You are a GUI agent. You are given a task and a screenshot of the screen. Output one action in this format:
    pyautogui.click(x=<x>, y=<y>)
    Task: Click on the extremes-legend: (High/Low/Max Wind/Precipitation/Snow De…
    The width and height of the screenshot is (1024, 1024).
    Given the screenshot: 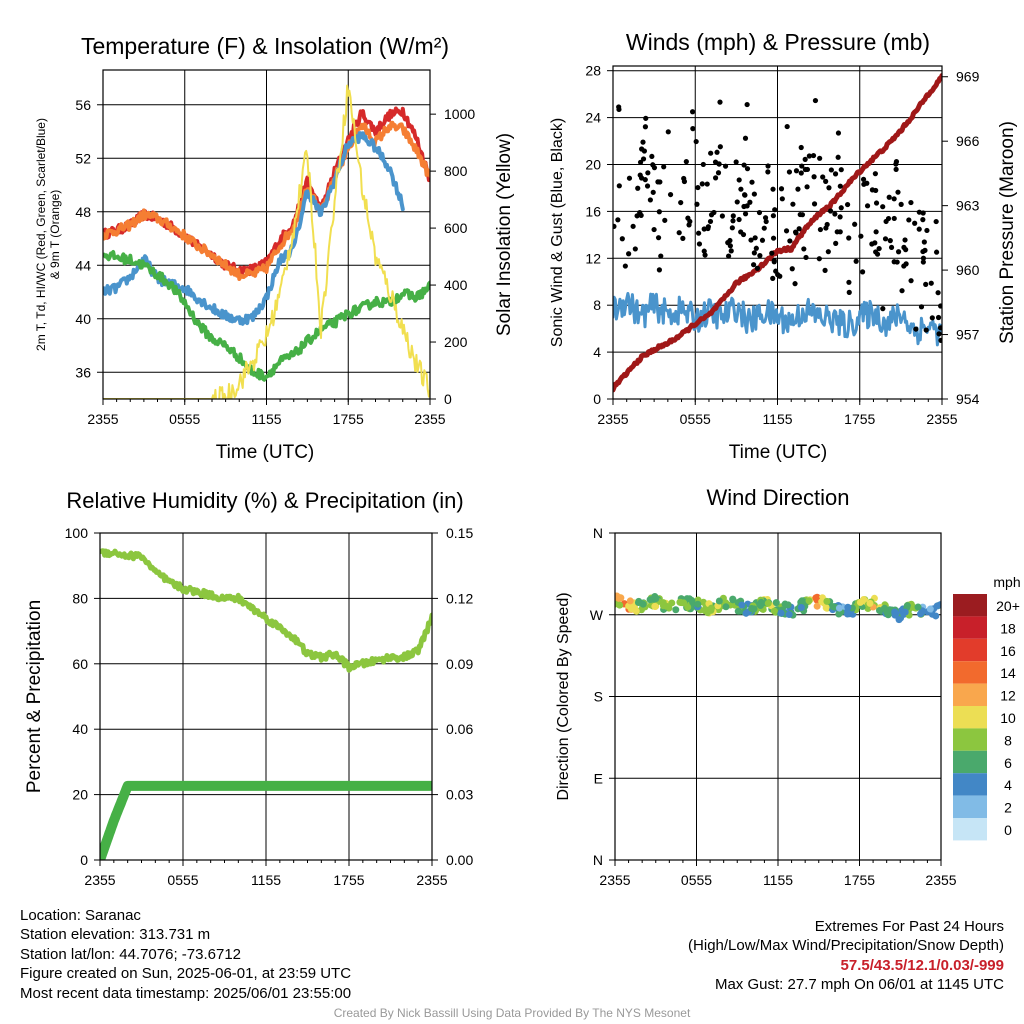 What is the action you would take?
    pyautogui.click(x=846, y=946)
    